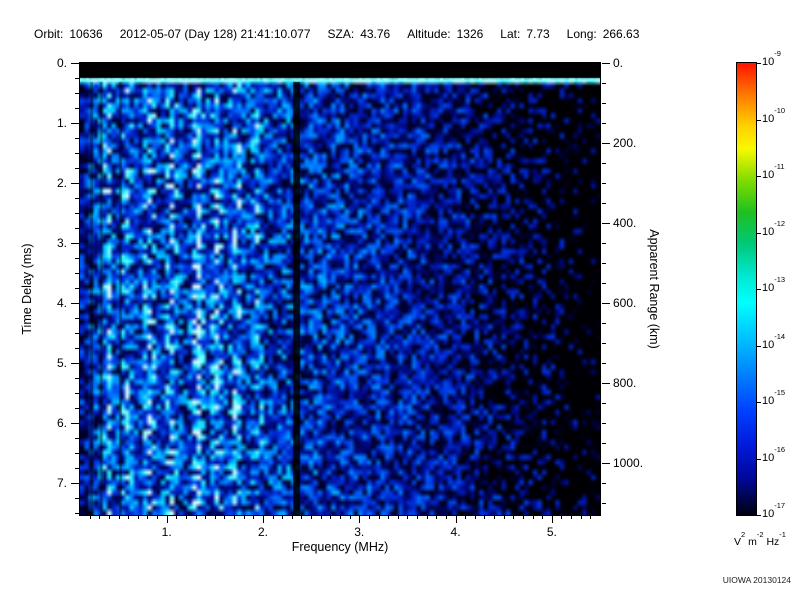 This screenshot has width=800, height=600. I want to click on unit-part: Hz-1, so click(774, 538).